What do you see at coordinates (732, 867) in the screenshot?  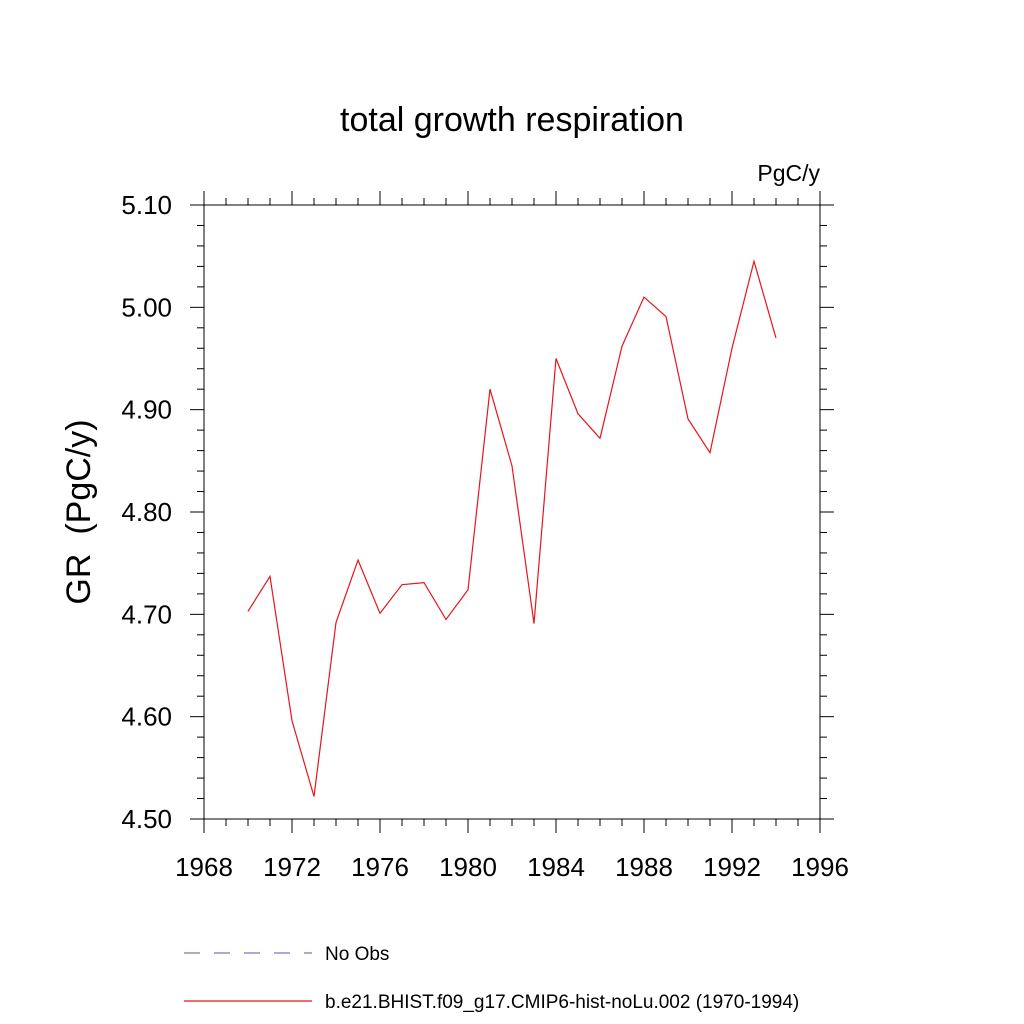 I see `x-tick-label: 1992` at bounding box center [732, 867].